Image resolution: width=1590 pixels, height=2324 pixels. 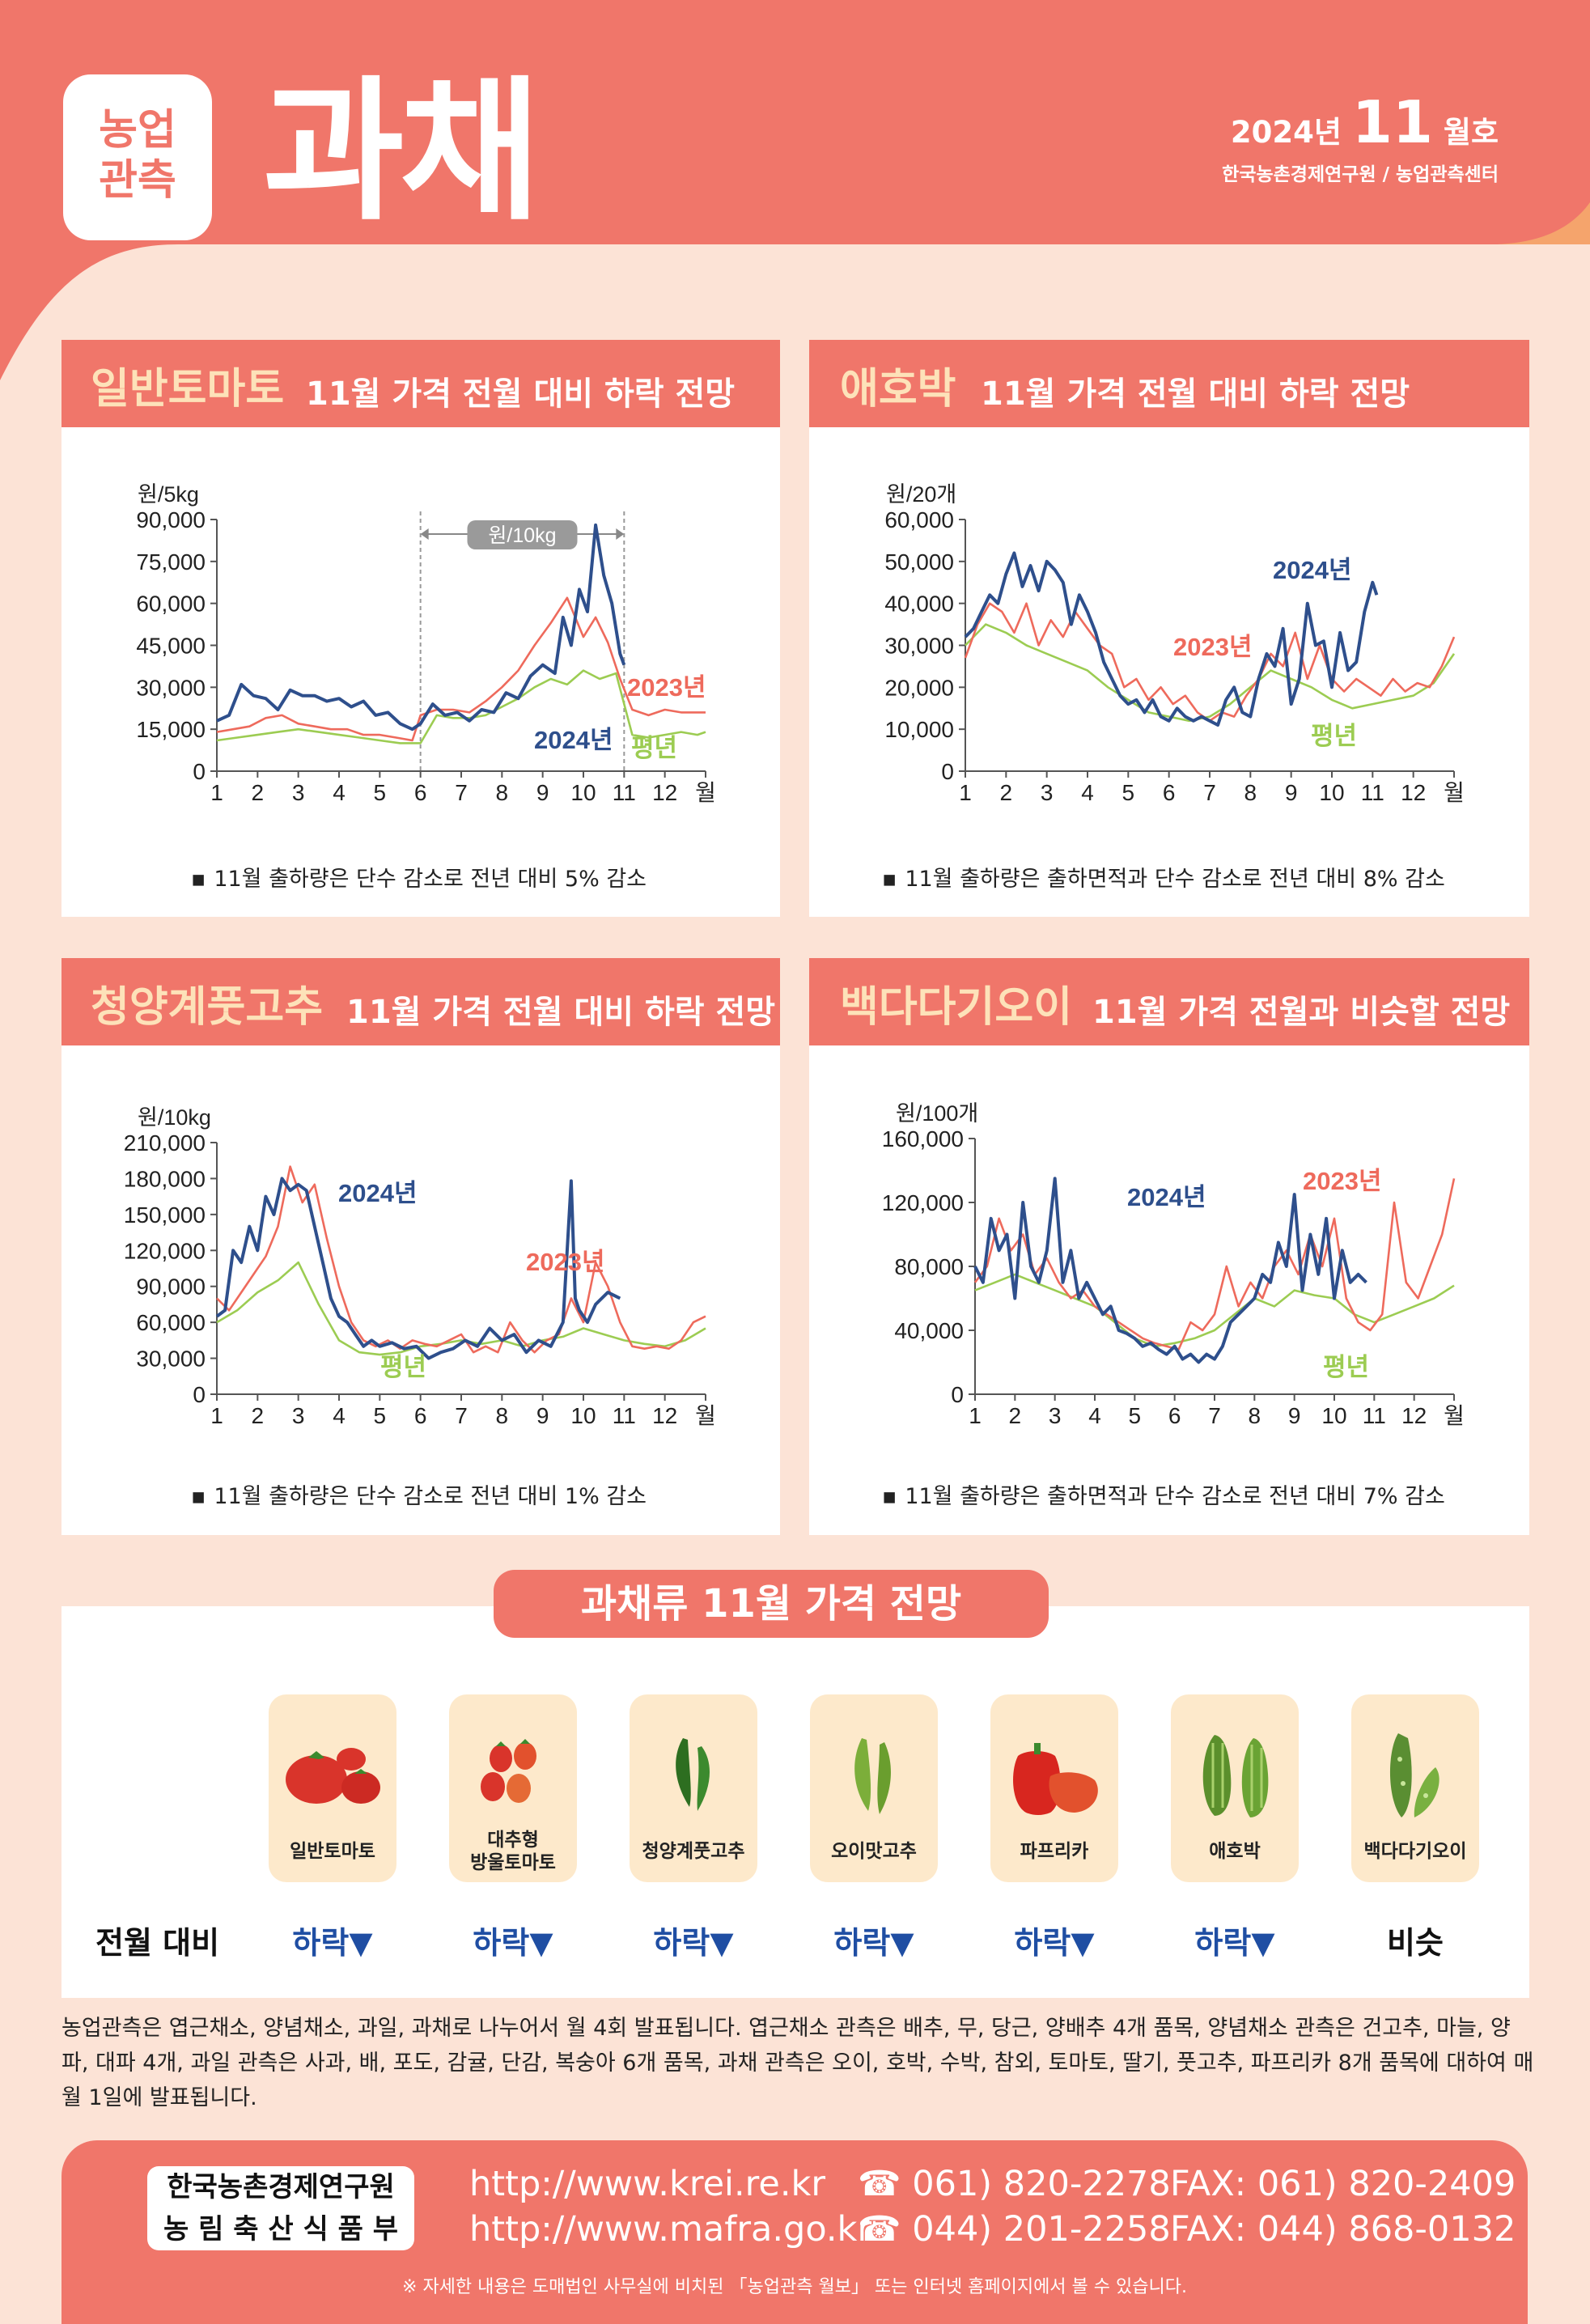 I want to click on panel-title-chili: 청양계풋고추 11월 가격 전월 대비 하락 전망, so click(x=420, y=1001).